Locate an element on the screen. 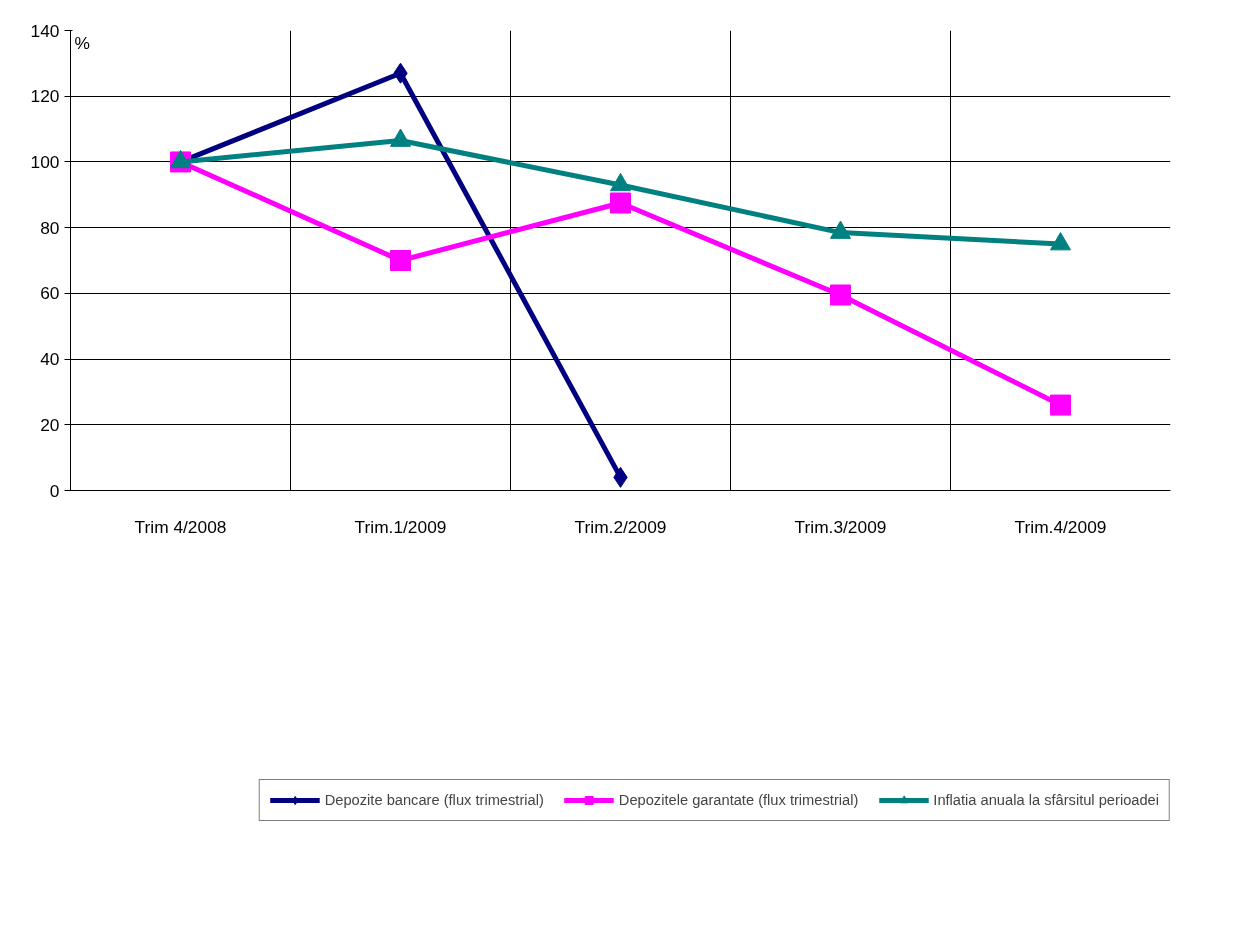  legend-label: Inflatia anuala la sfârsitul perioadei is located at coordinates (1046, 800).